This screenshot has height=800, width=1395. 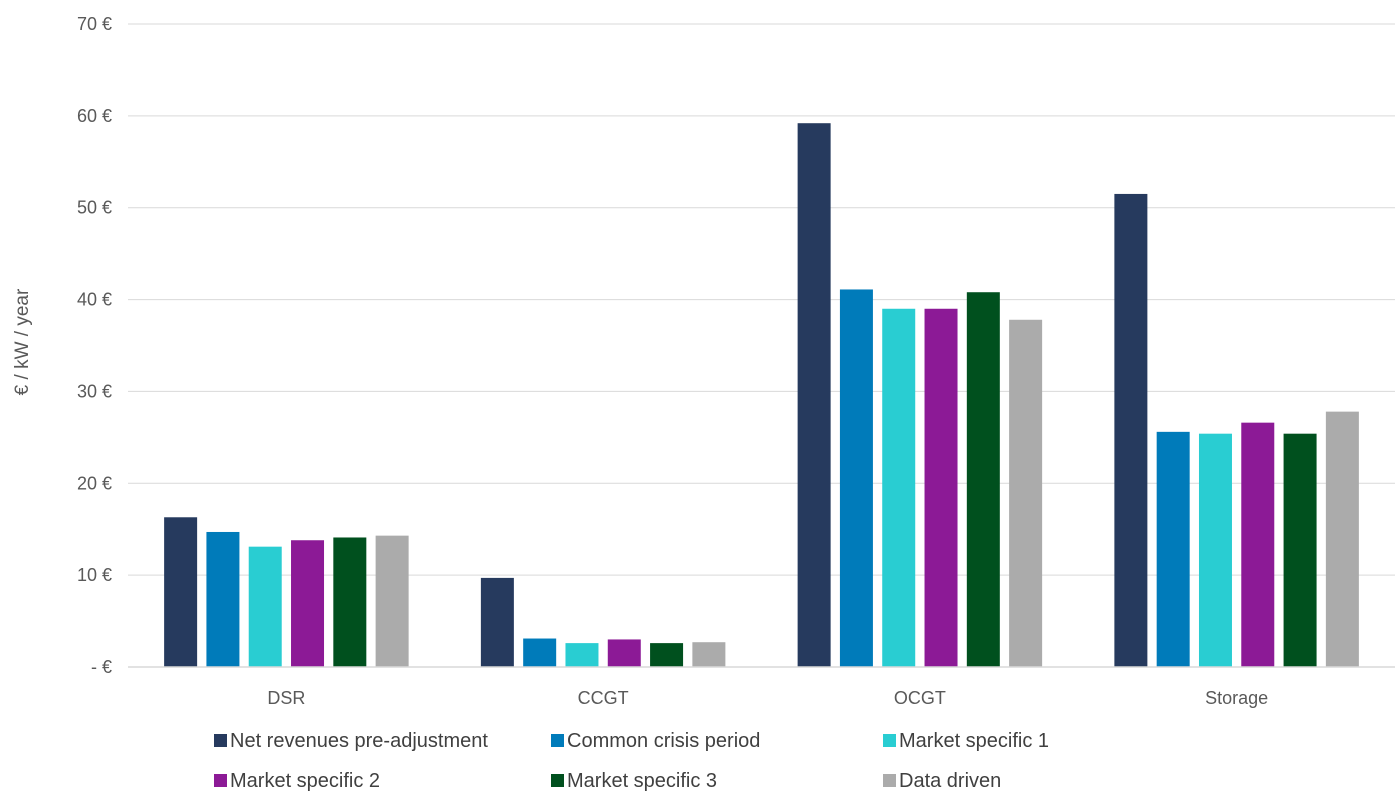 What do you see at coordinates (359, 741) in the screenshot?
I see `legend-label: Net revenues pre-adjustment` at bounding box center [359, 741].